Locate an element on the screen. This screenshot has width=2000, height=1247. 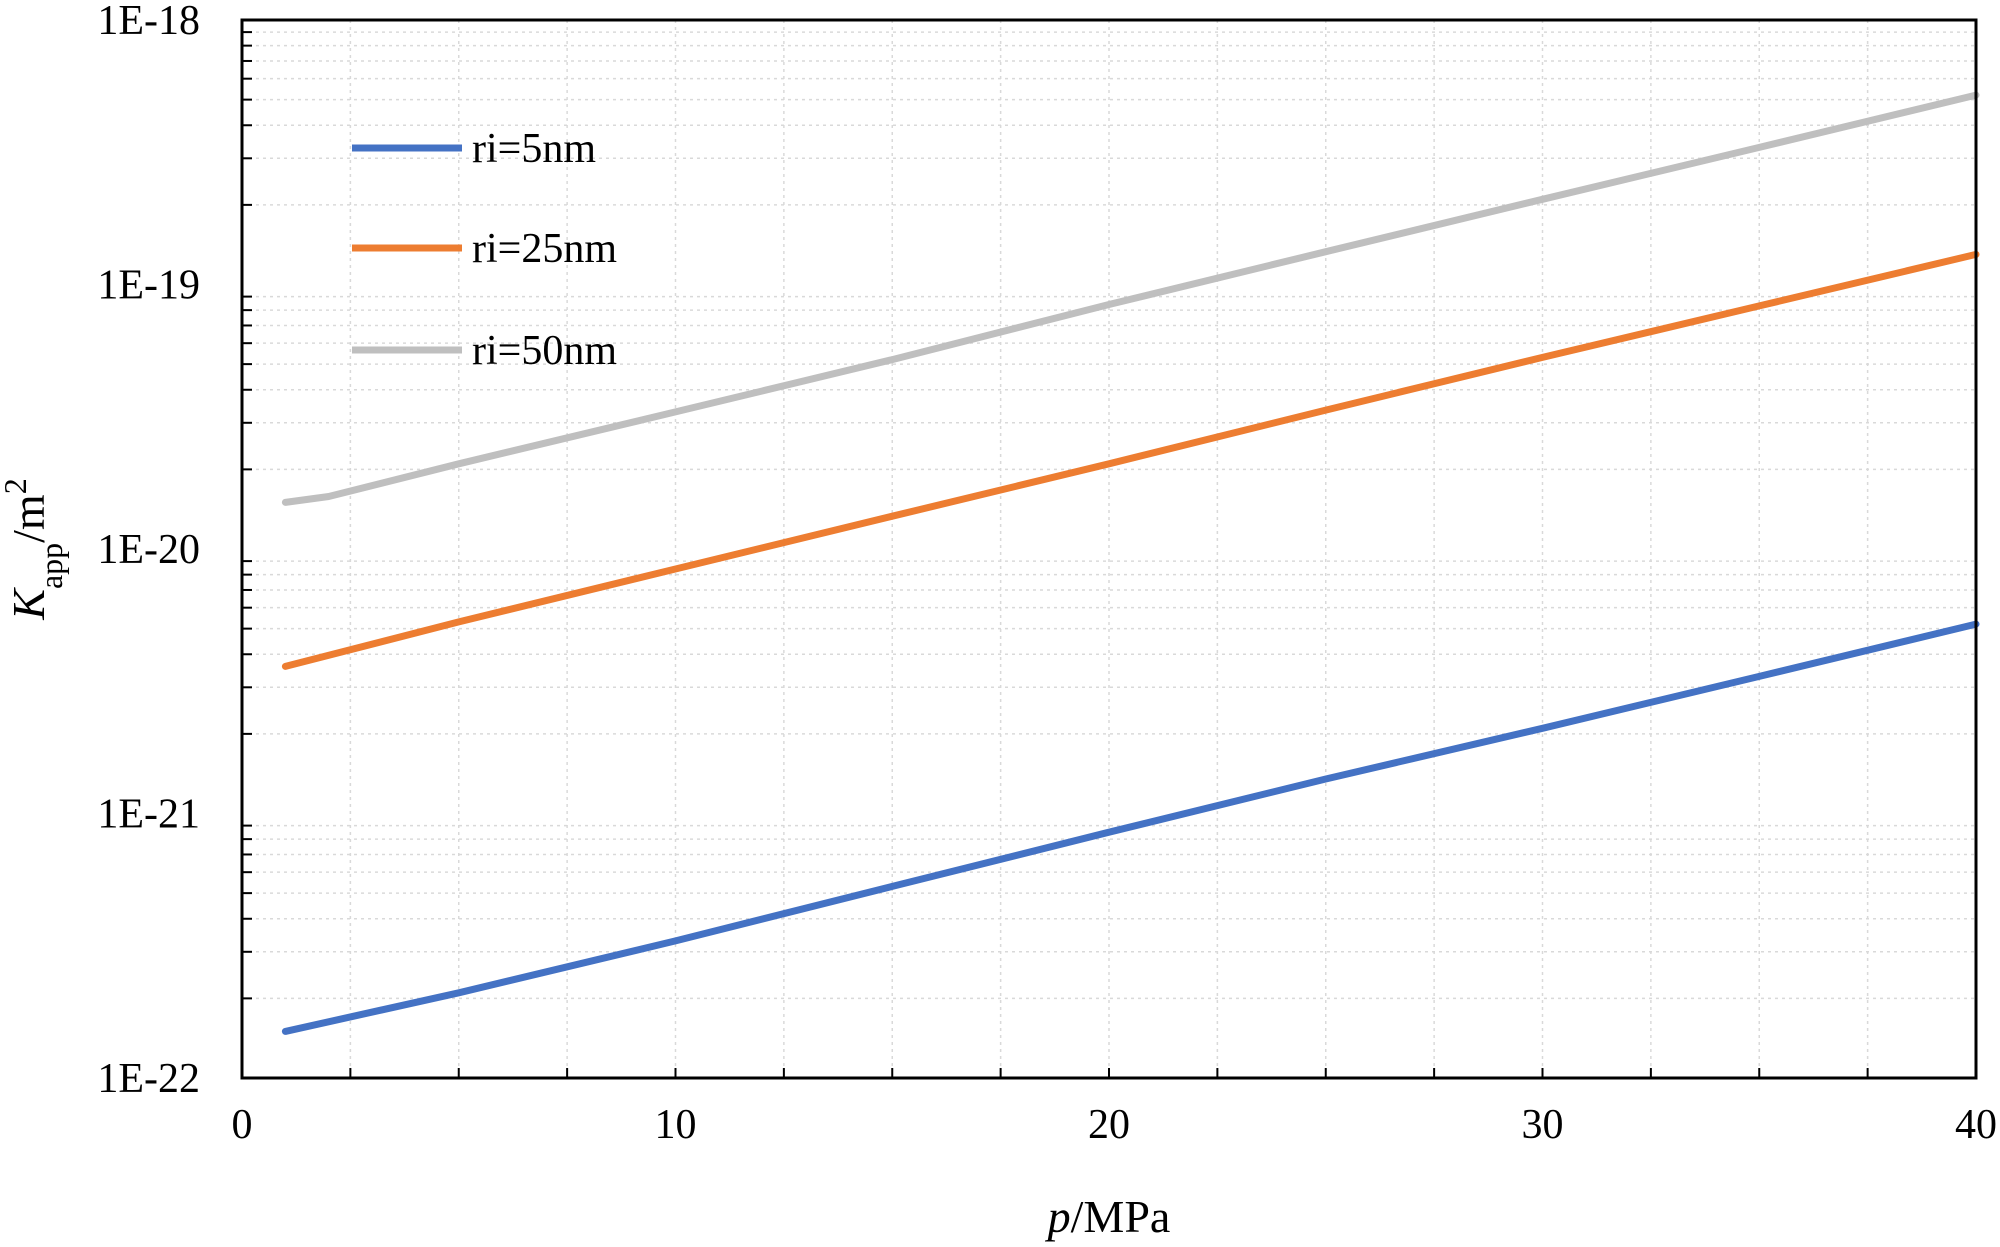
x-tick-labels: 0 10 20 30 40 is located at coordinates (1115, 1125).